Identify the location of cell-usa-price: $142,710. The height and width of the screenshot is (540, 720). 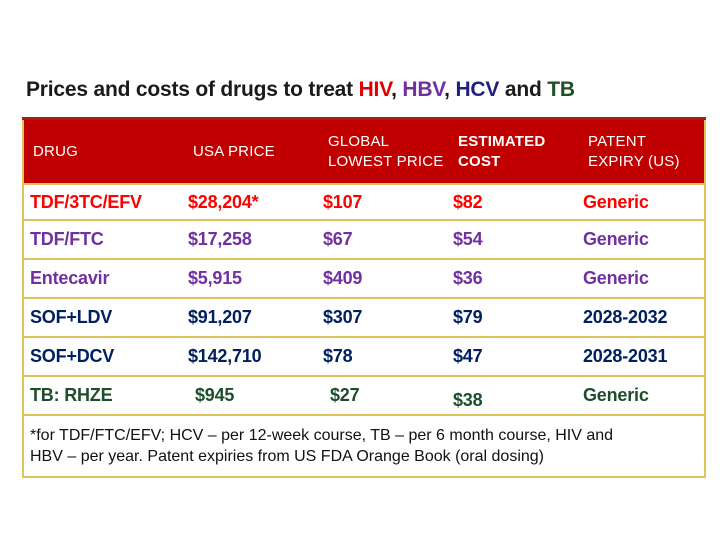
(253, 356).